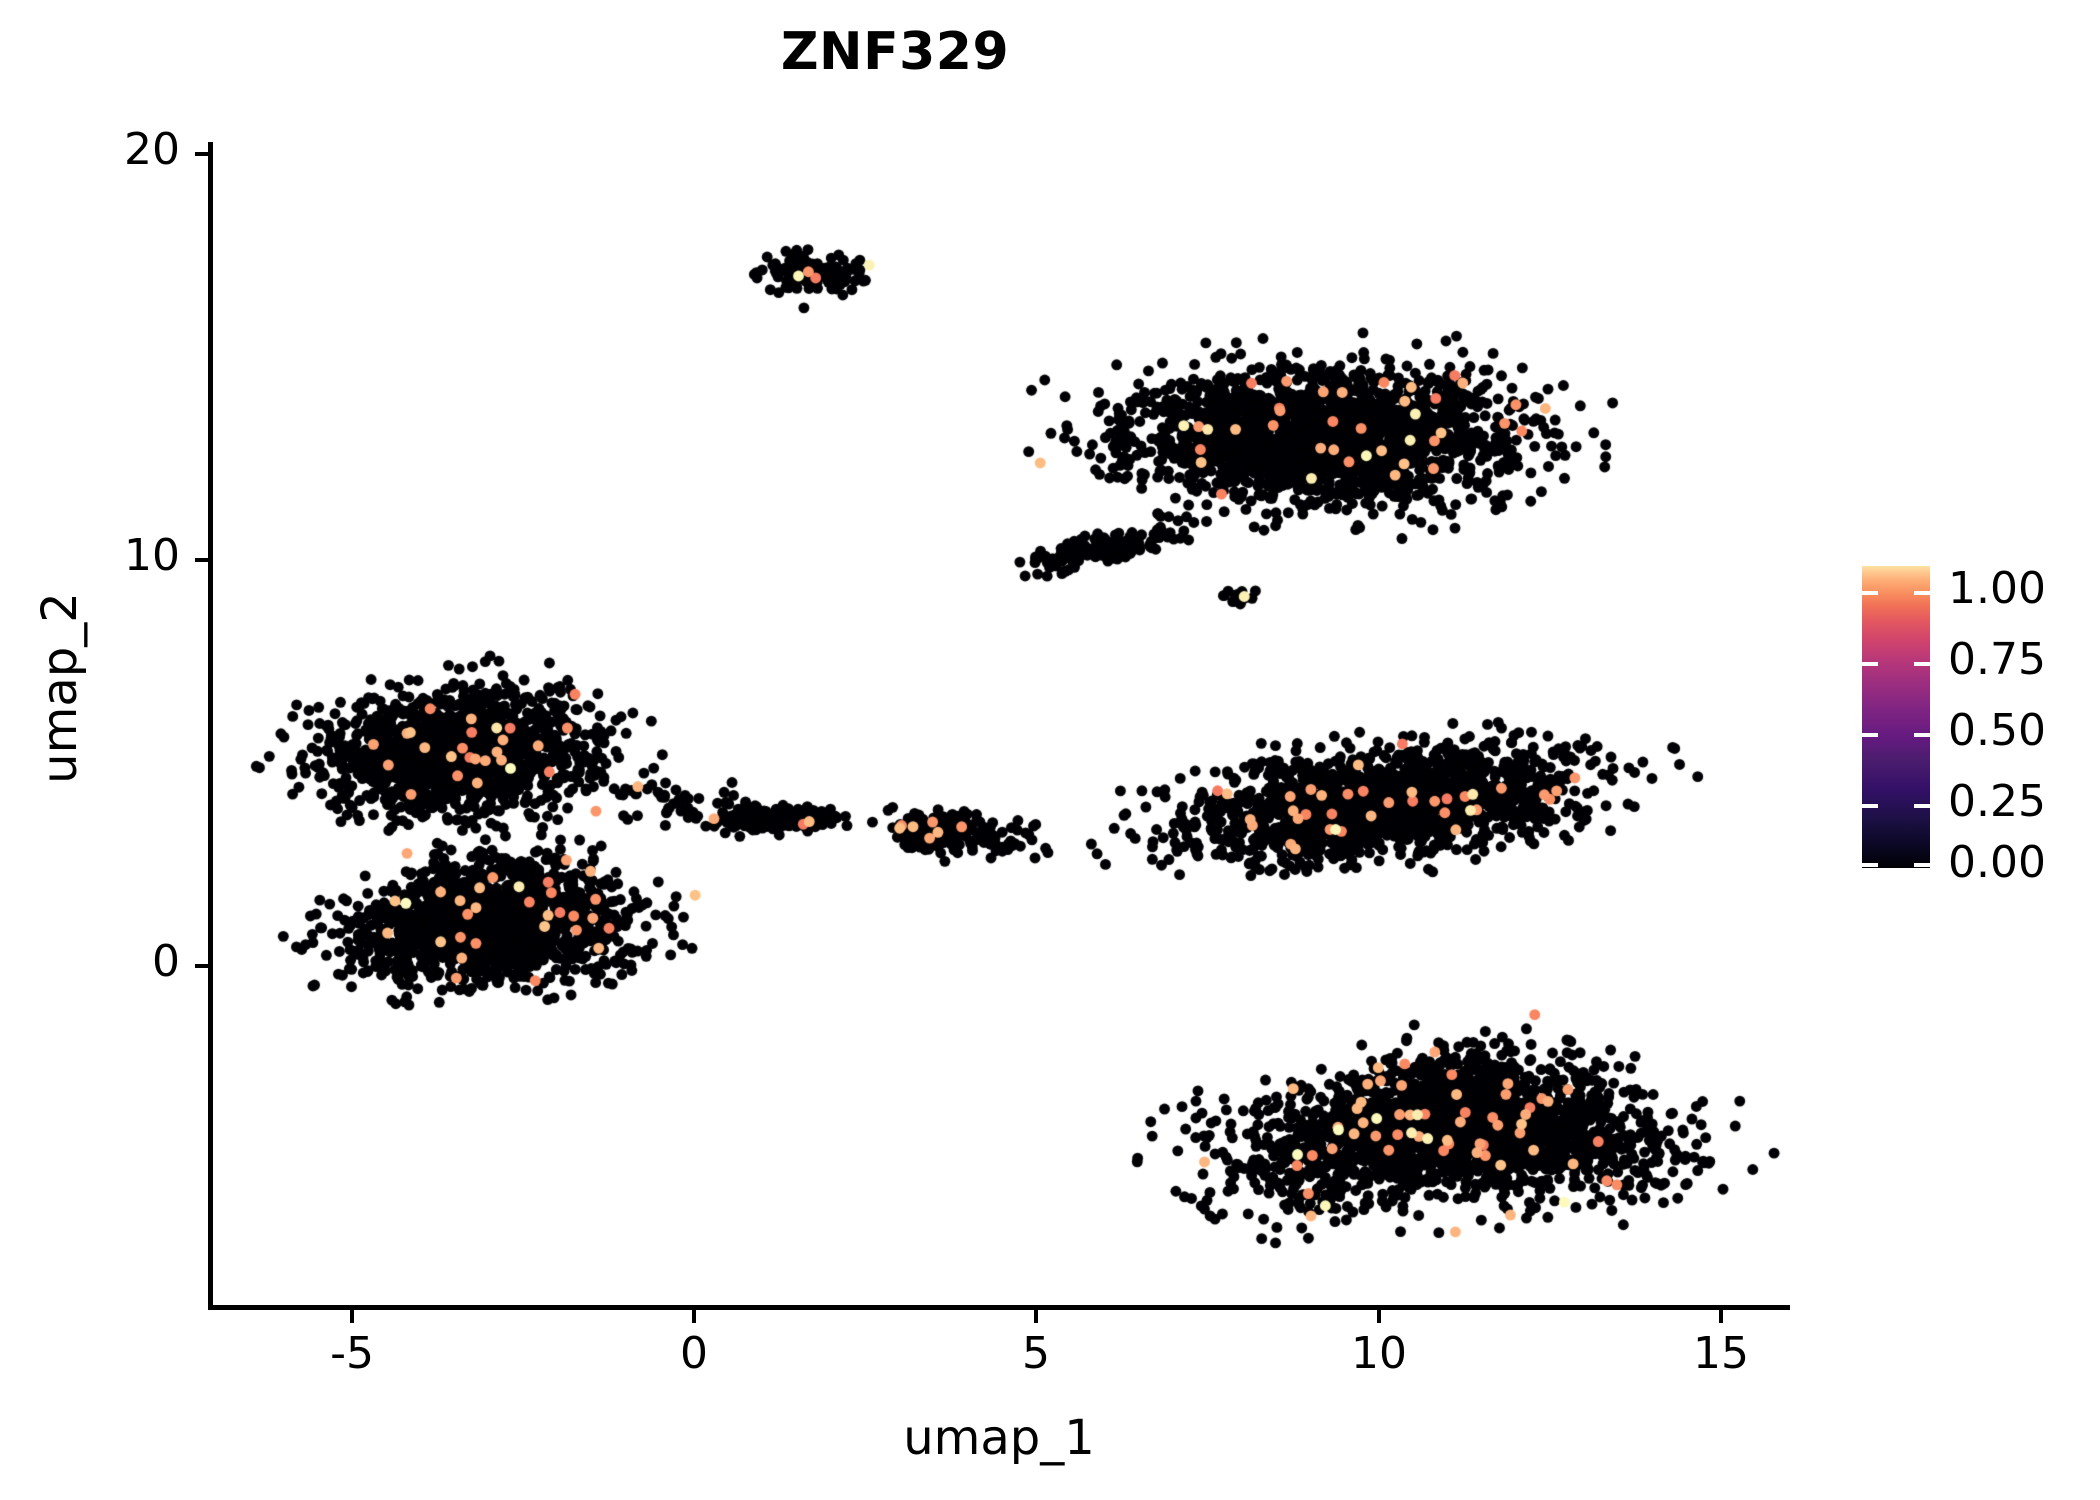  I want to click on page-title: ZNF329, so click(895, 52).